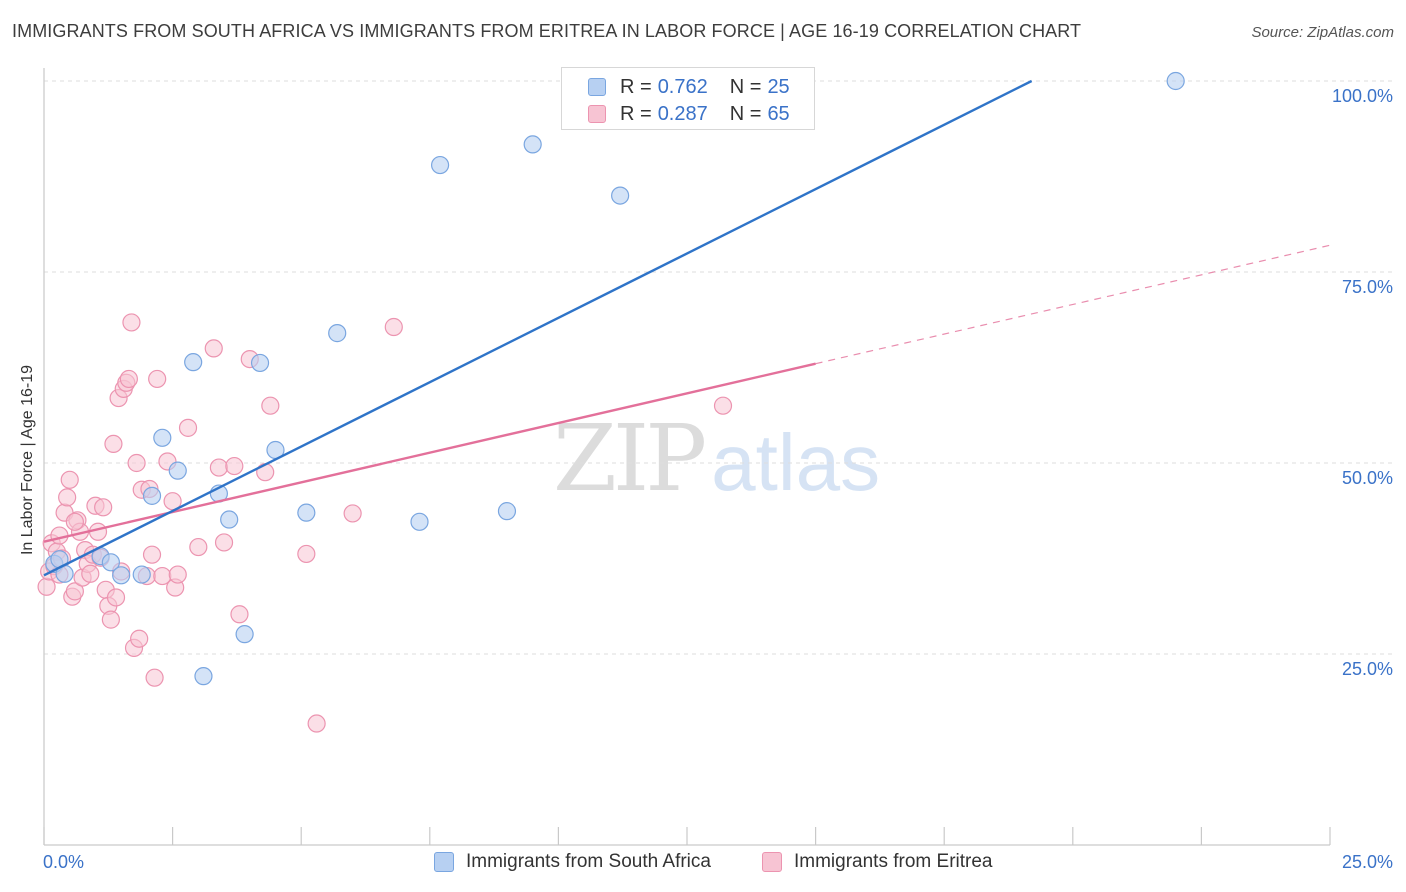 The image size is (1406, 892). Describe the element at coordinates (1367, 287) in the screenshot. I see `y-tick-label-75: 75.0%` at that location.